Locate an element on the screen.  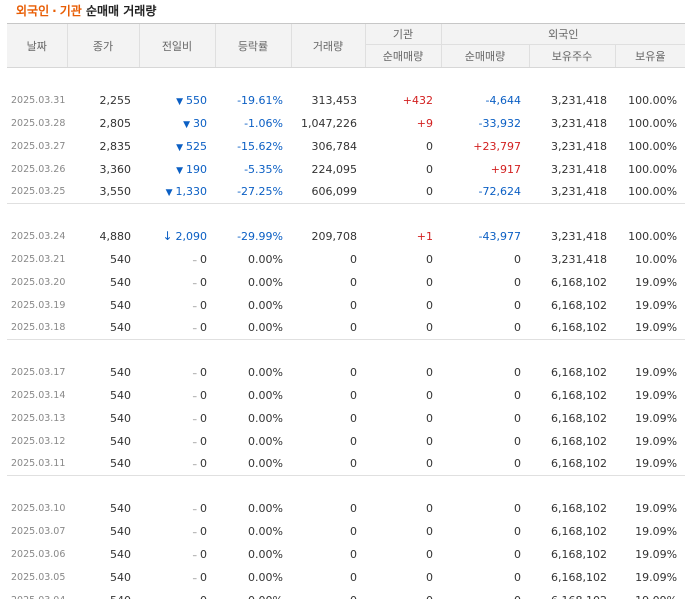
date-cell: 2025.03.12 is located at coordinates (38, 441).